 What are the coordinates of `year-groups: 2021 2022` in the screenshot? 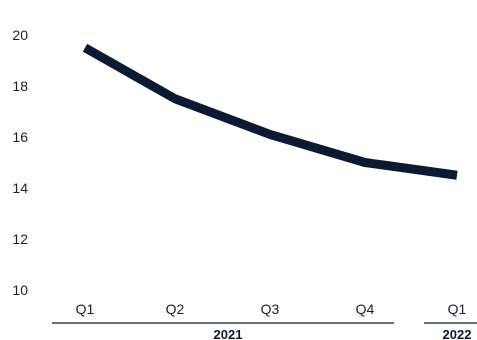 It's located at (264, 331).